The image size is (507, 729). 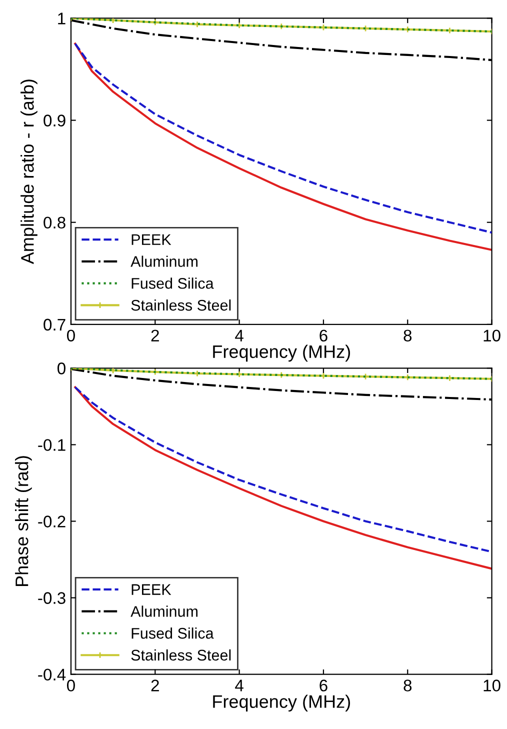 I want to click on y-tick-label: -0.2, so click(x=52, y=522).